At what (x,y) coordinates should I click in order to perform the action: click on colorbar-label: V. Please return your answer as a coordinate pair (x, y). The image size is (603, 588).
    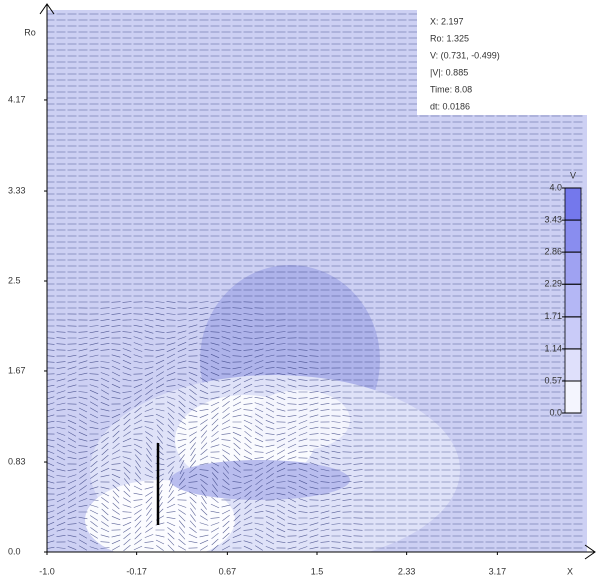
    Looking at the image, I should click on (573, 175).